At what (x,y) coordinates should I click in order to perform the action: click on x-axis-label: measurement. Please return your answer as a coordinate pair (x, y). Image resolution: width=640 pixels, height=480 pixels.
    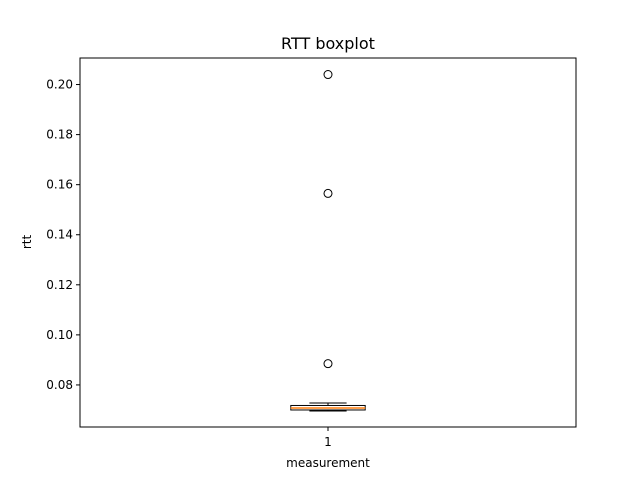
    Looking at the image, I should click on (328, 463).